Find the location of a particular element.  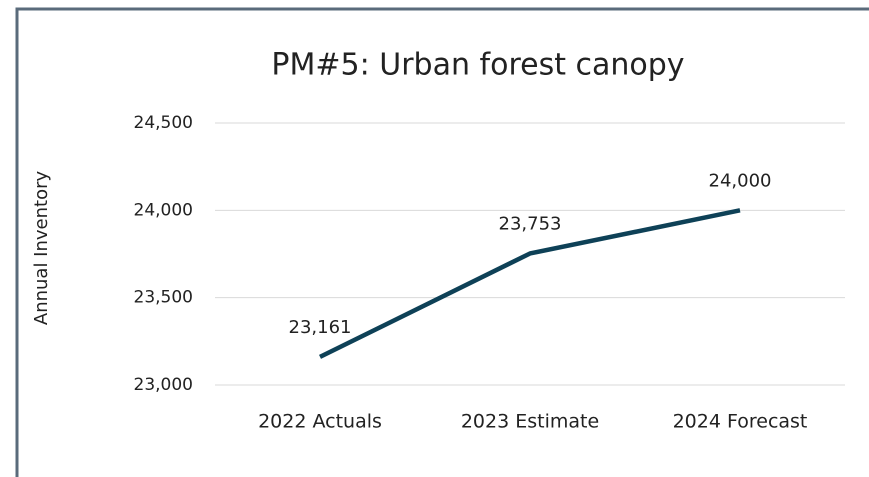

x-tick-label: 2024 Forecast is located at coordinates (740, 422).